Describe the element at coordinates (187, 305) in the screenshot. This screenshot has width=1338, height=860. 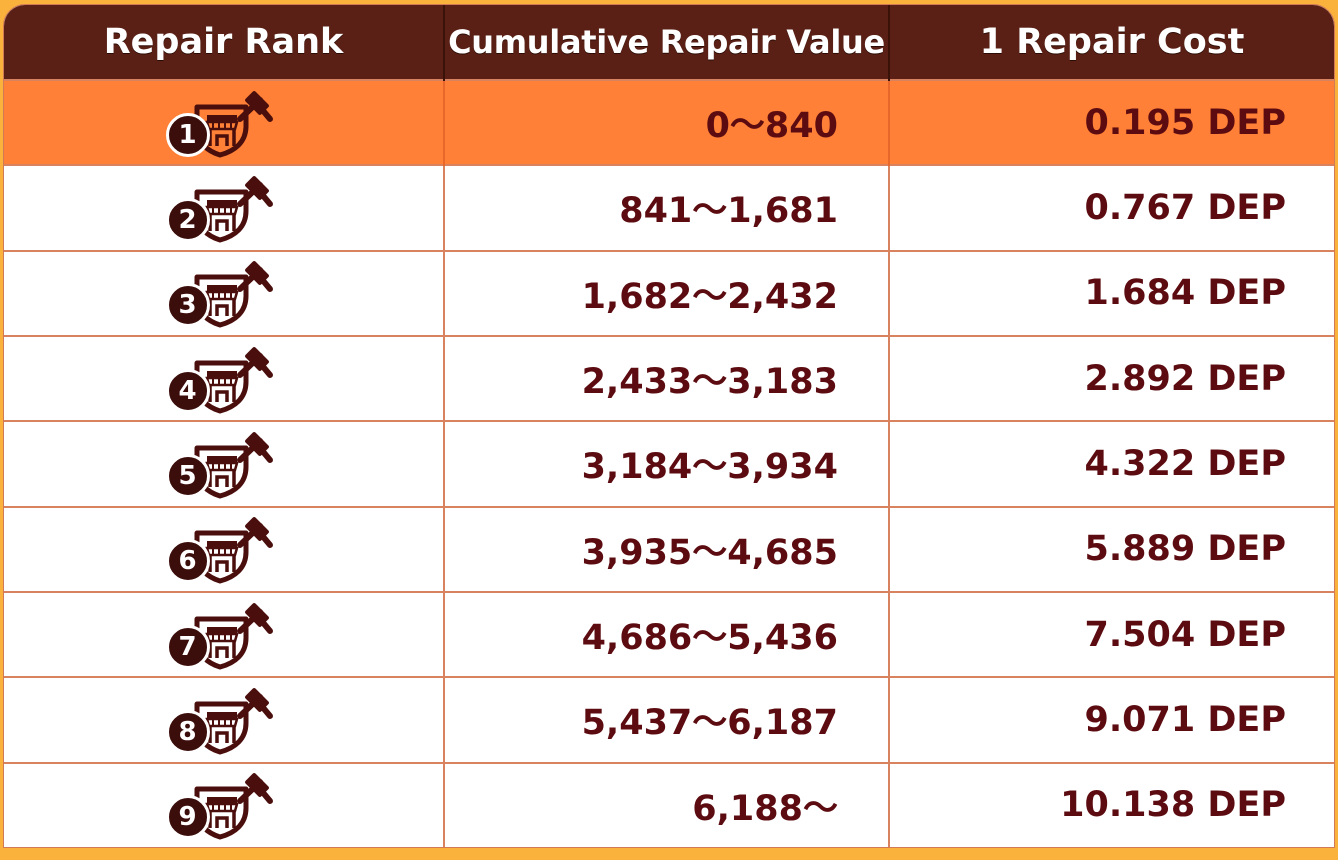
I see `rank-number-badge: 3` at that location.